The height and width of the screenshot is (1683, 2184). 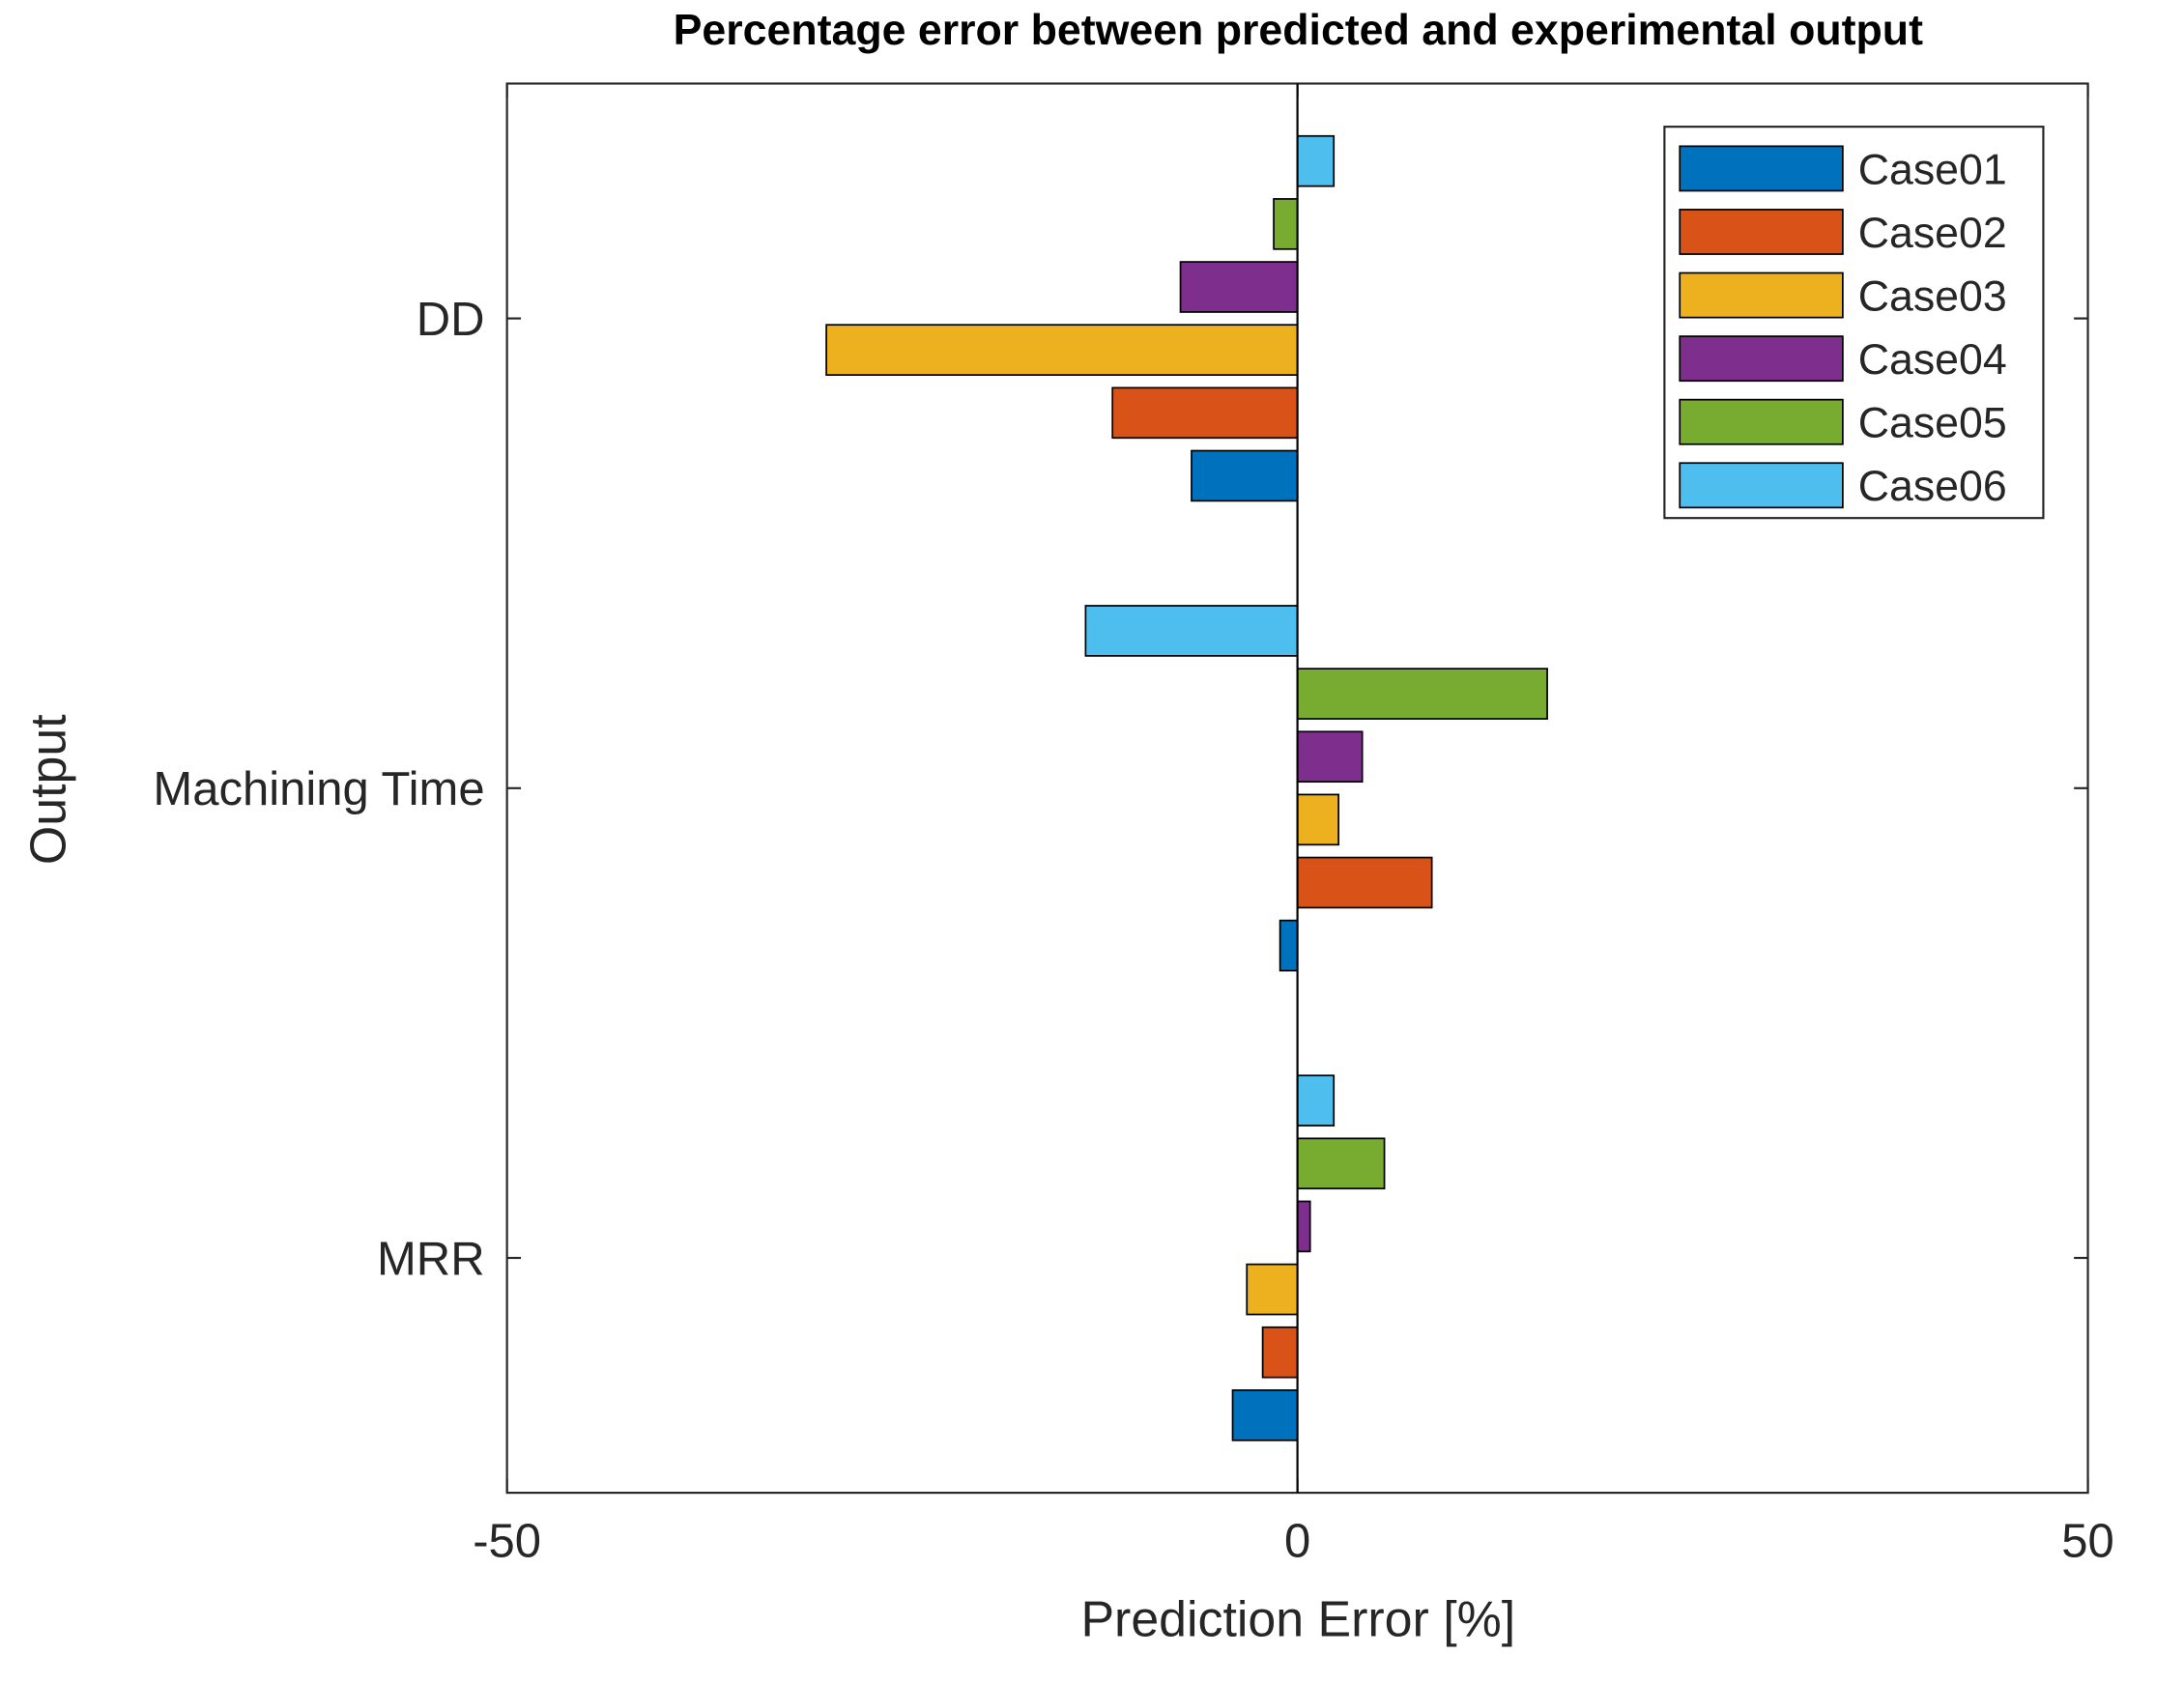 I want to click on y-tick-label: MRR, so click(x=431, y=1259).